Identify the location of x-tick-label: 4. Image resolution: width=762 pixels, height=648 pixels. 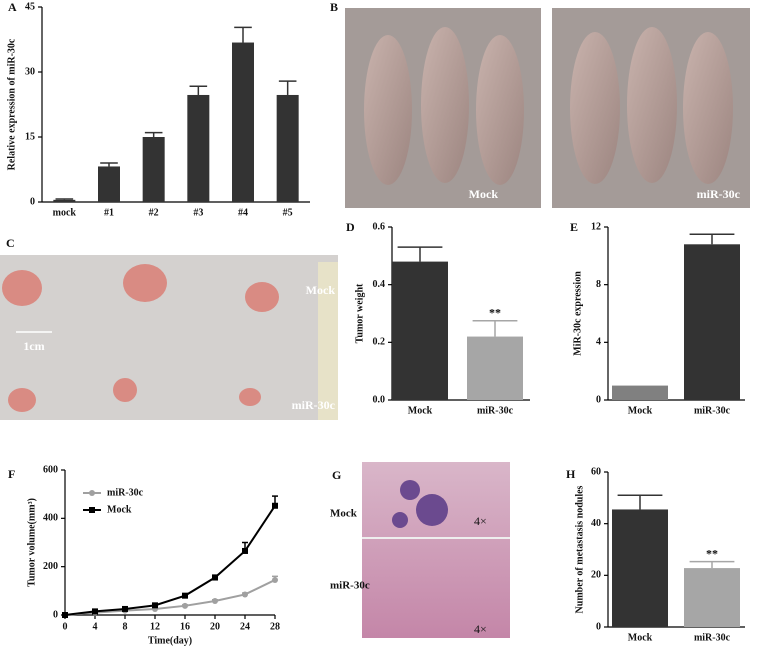
(95, 626).